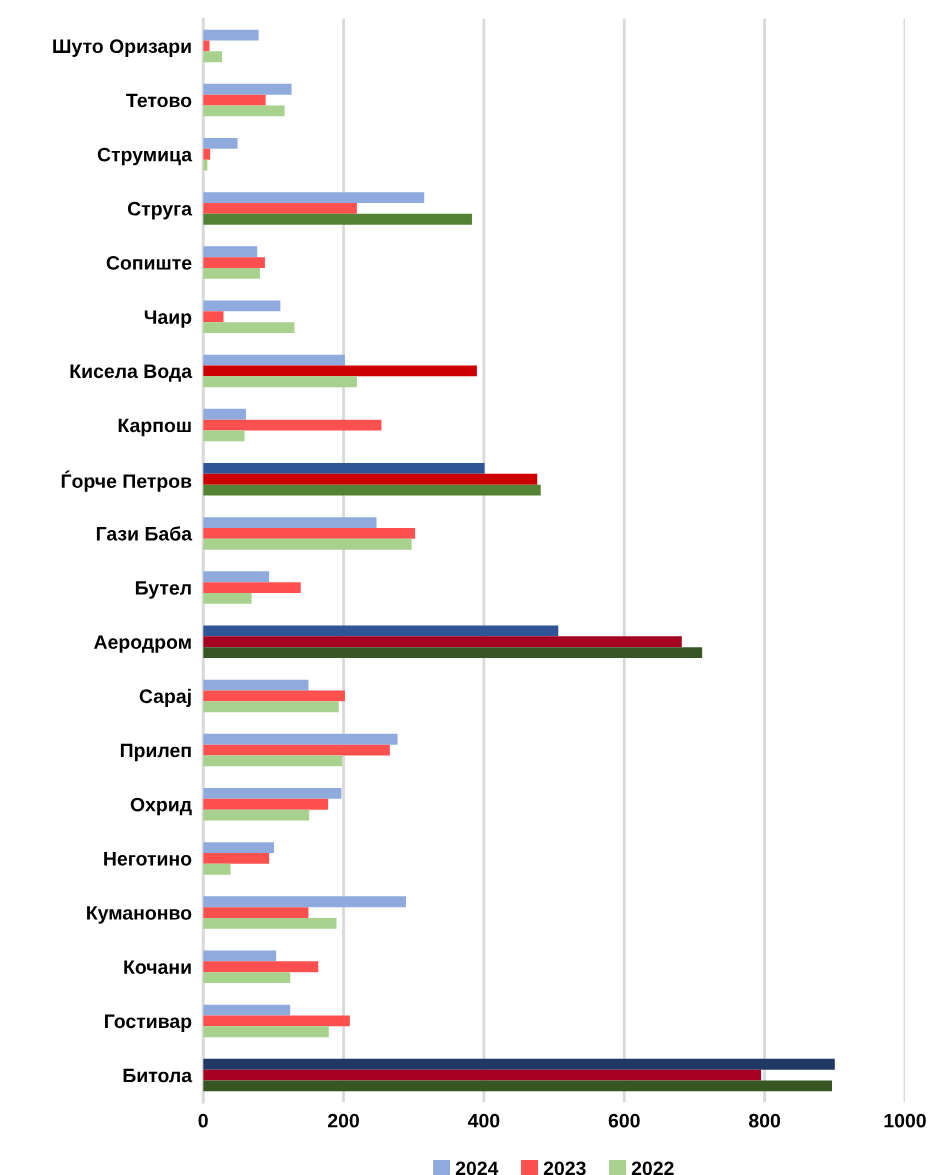 The image size is (932, 1175). I want to click on y-tick-label: Тетово, so click(159, 100).